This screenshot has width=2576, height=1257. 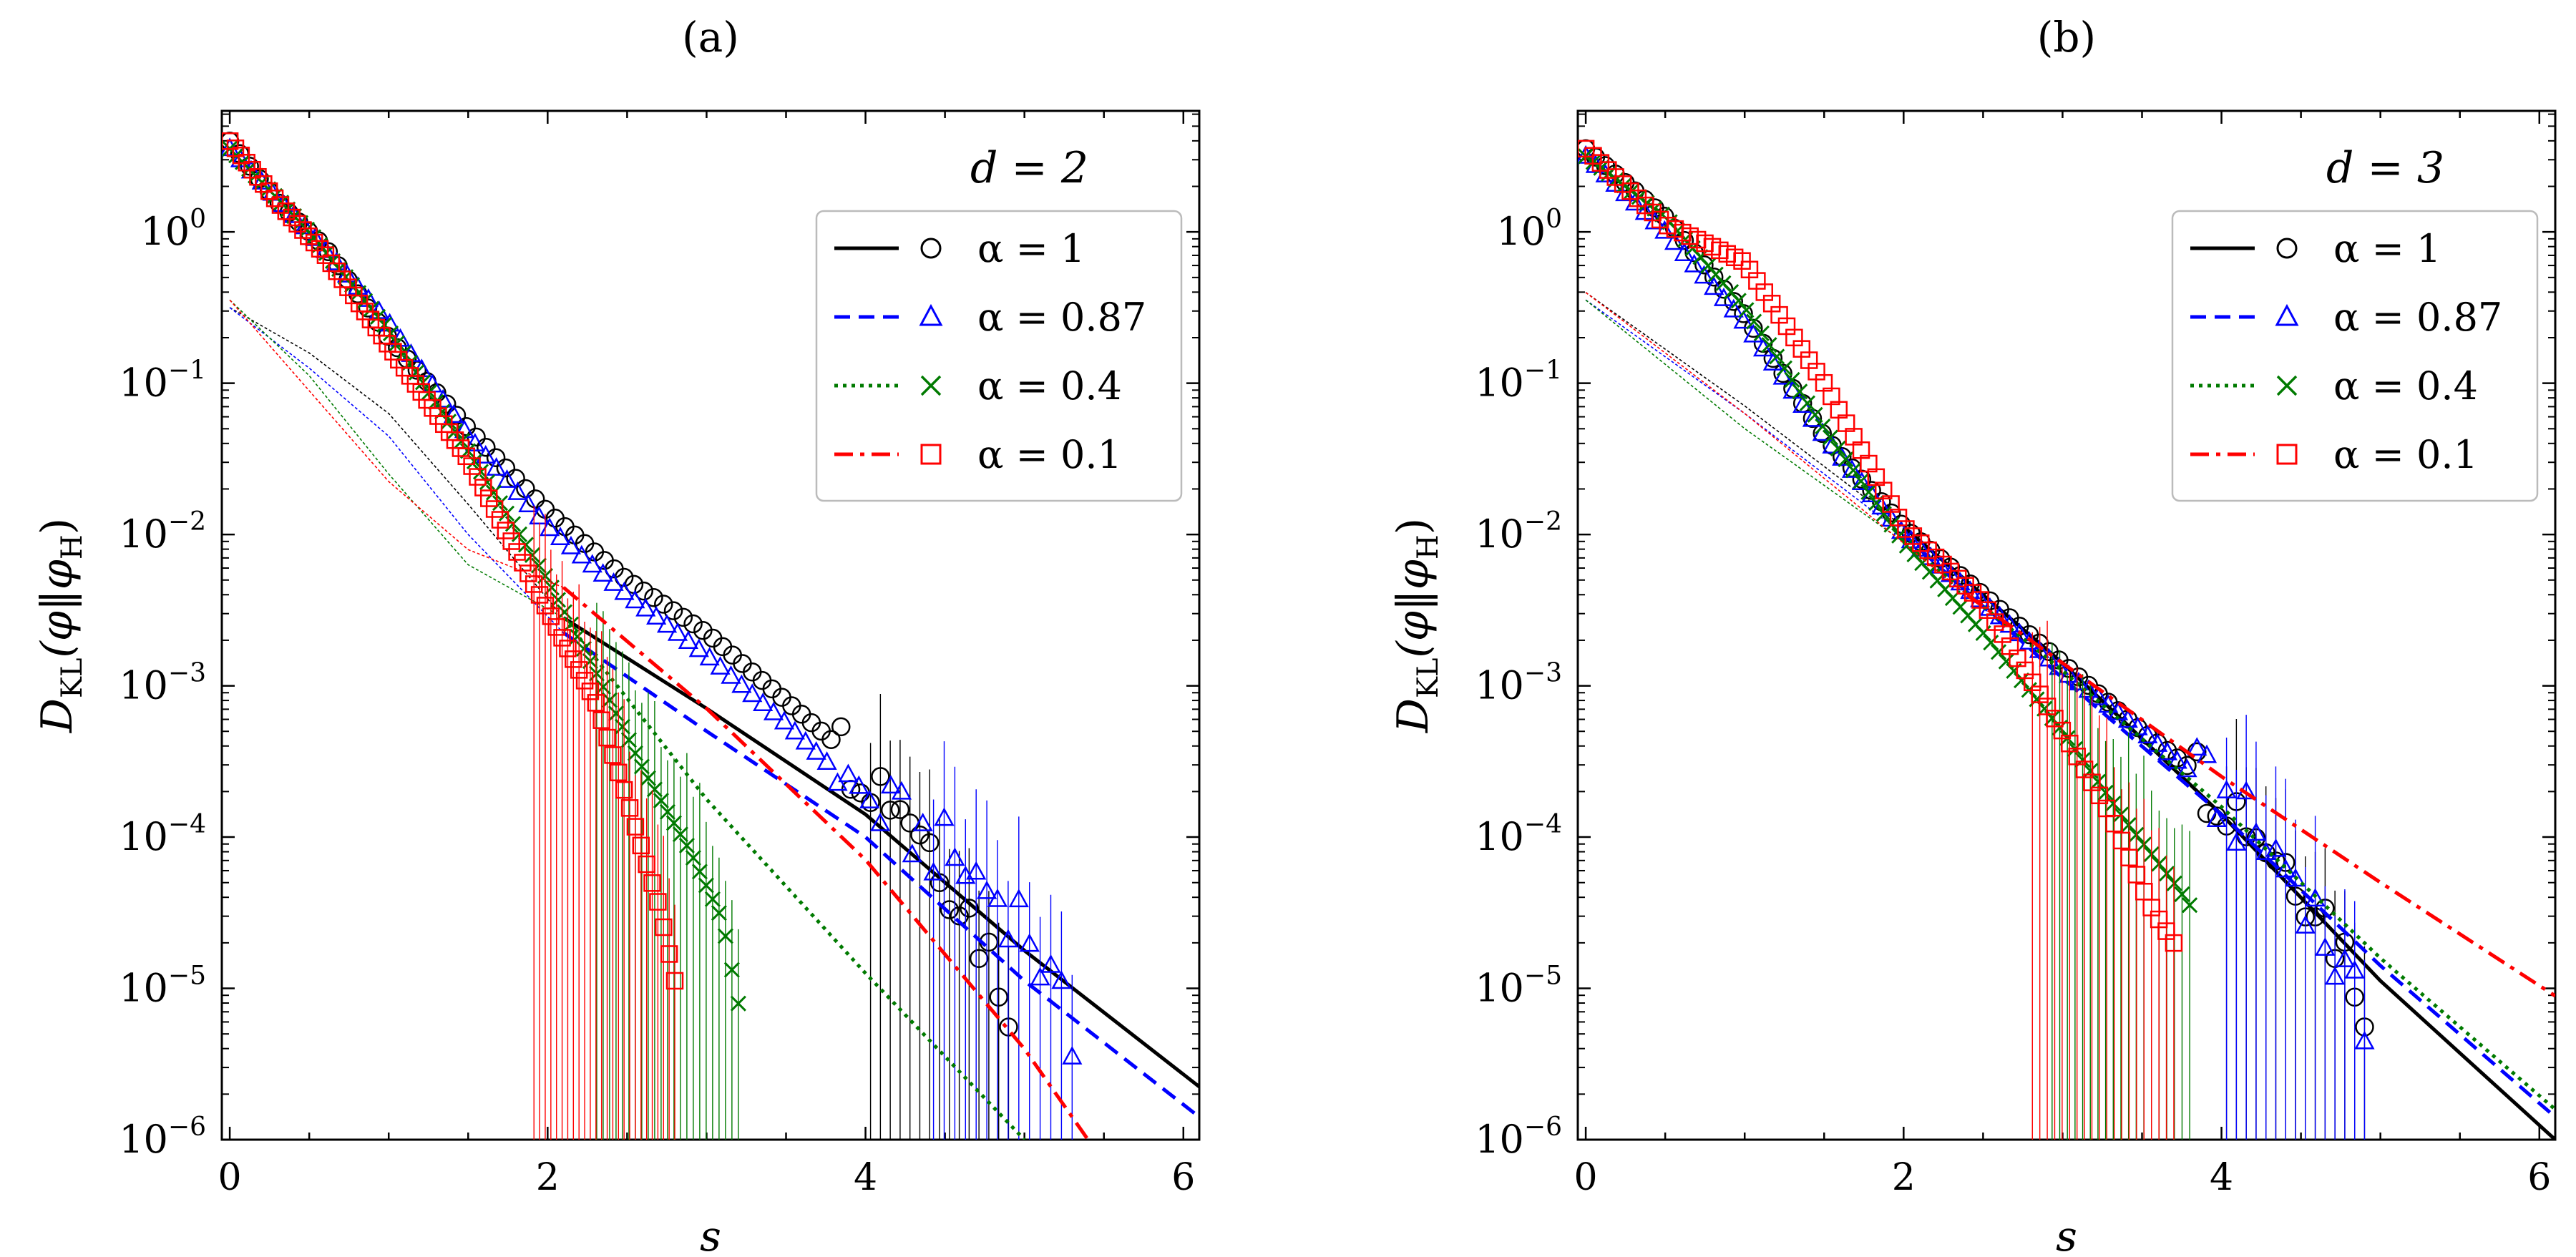 I want to click on y-tick-label: 10⁻⁵, so click(x=1518, y=986).